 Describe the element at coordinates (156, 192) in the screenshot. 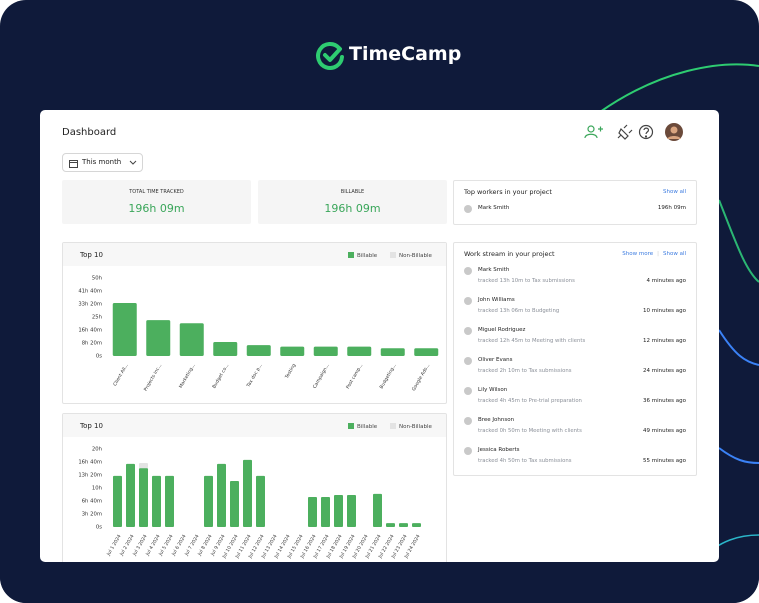

I see `stat-label: TOTAL TIME TRACKED` at that location.